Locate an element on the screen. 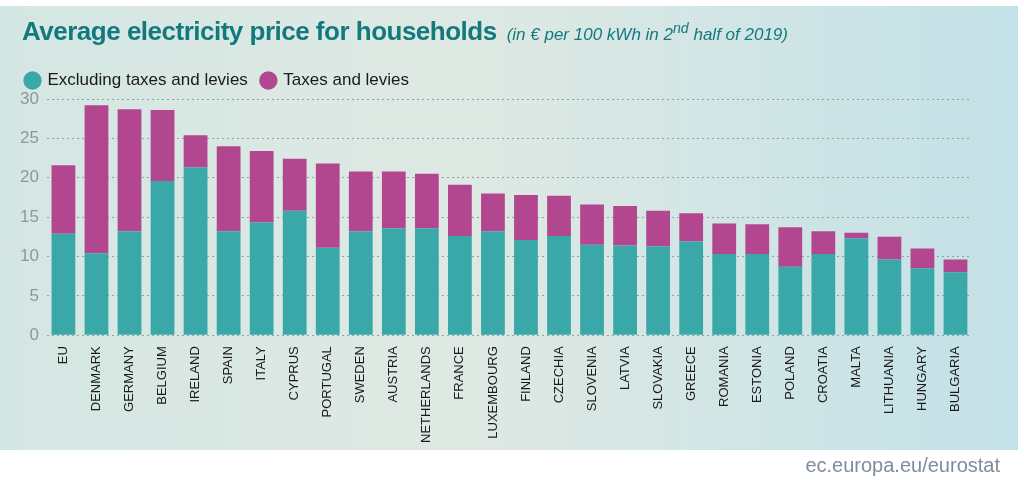 The width and height of the screenshot is (1024, 484). x-tick-label: FINLAND is located at coordinates (525, 374).